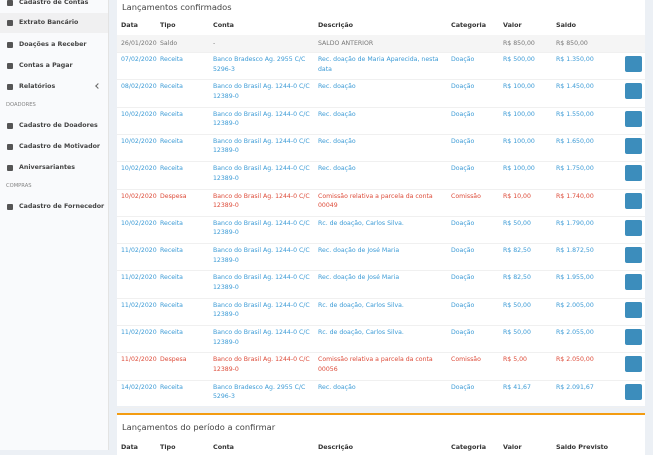 The height and width of the screenshot is (455, 653). I want to click on menu-item: Cadastro de Fornecedor, so click(54, 207).